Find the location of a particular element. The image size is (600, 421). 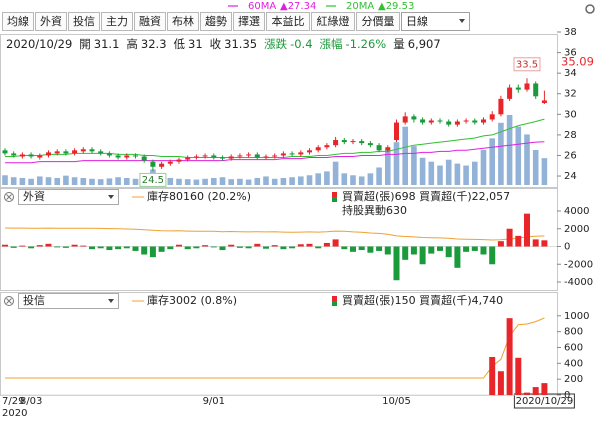

button-label: 融資 is located at coordinates (150, 21).